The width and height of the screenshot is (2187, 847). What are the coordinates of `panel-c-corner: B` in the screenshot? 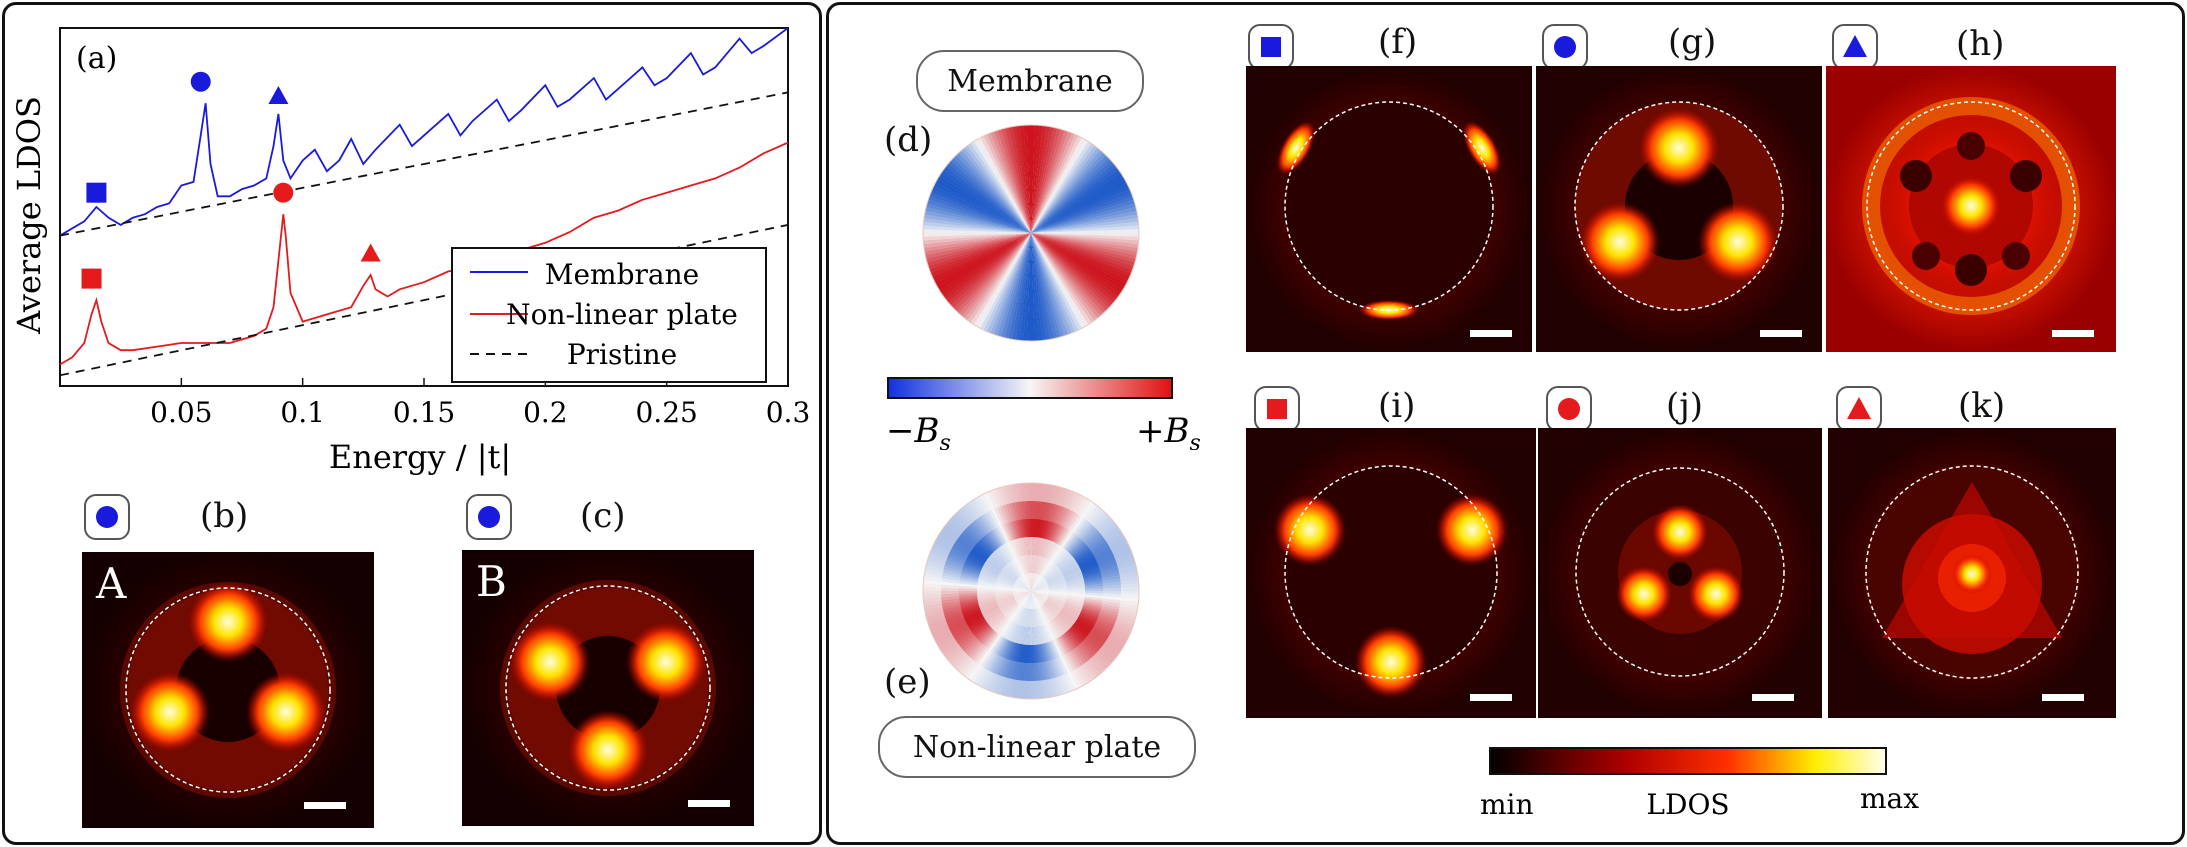 It's located at (491, 581).